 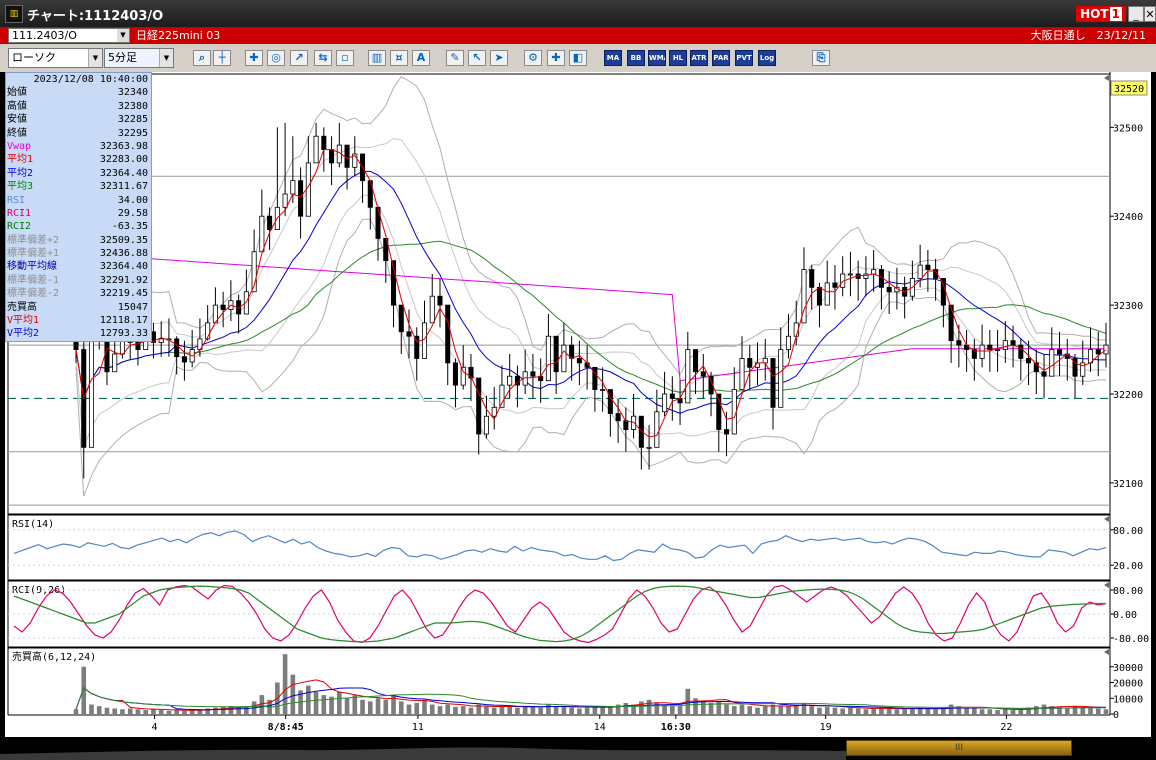 I want to click on bookmark-icon: ✚, so click(x=254, y=58).